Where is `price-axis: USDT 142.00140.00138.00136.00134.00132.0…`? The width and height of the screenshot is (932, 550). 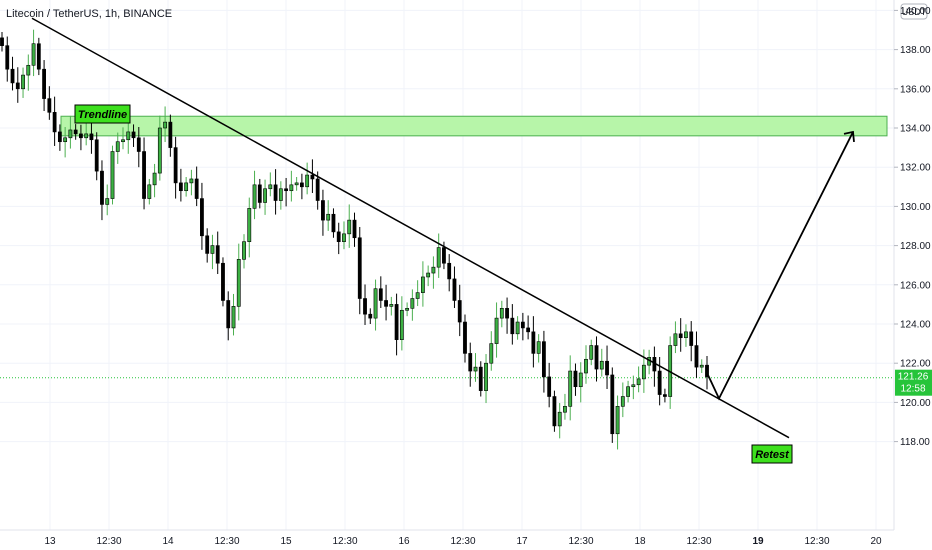
price-axis: USDT 142.00140.00138.00136.00134.00132.0… is located at coordinates (912, 265).